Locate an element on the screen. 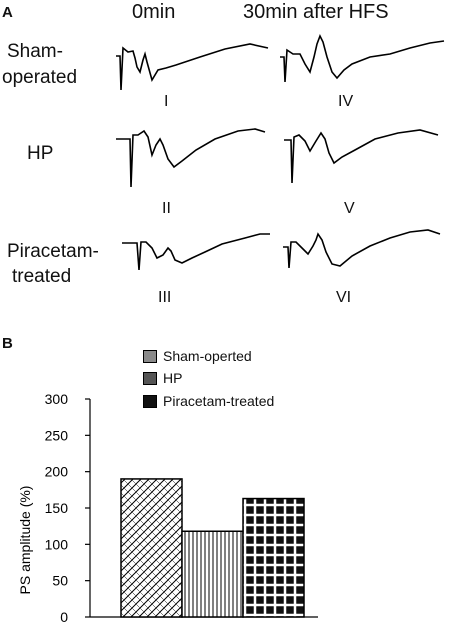  y-tick-label: 200 is located at coordinates (57, 472).